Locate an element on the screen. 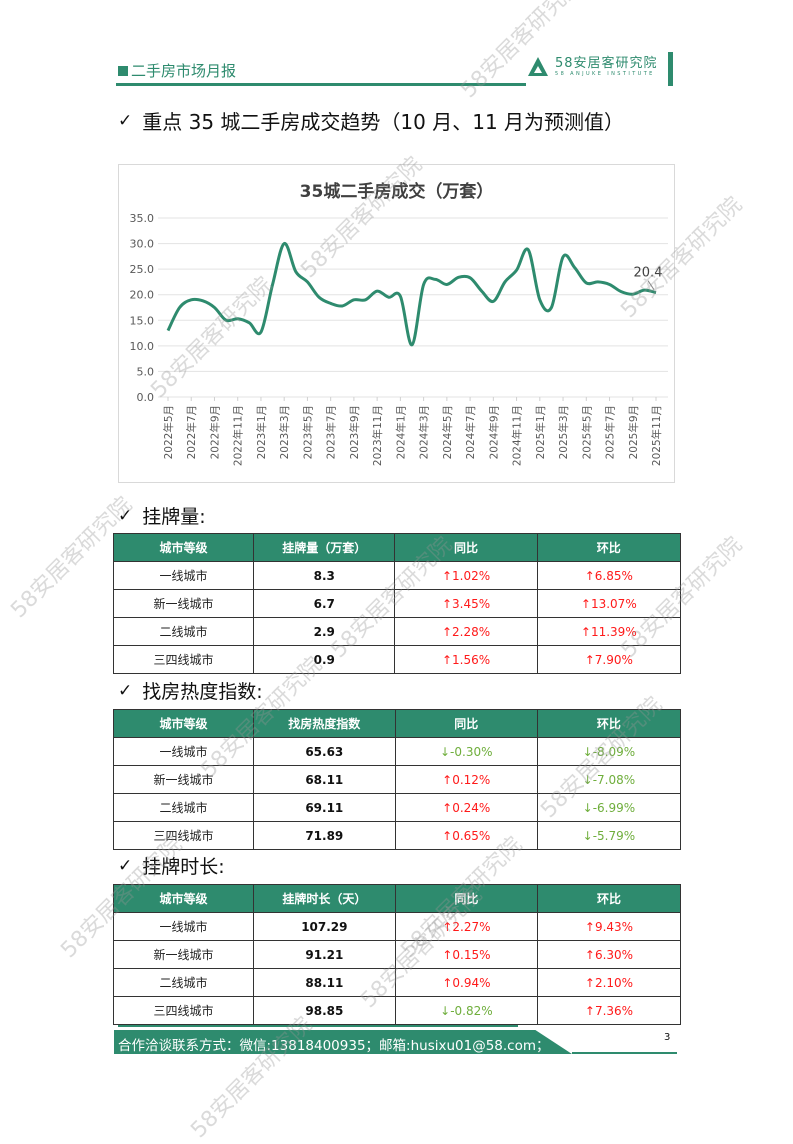 The width and height of the screenshot is (793, 1144). value-cell: 8.3 is located at coordinates (324, 575).